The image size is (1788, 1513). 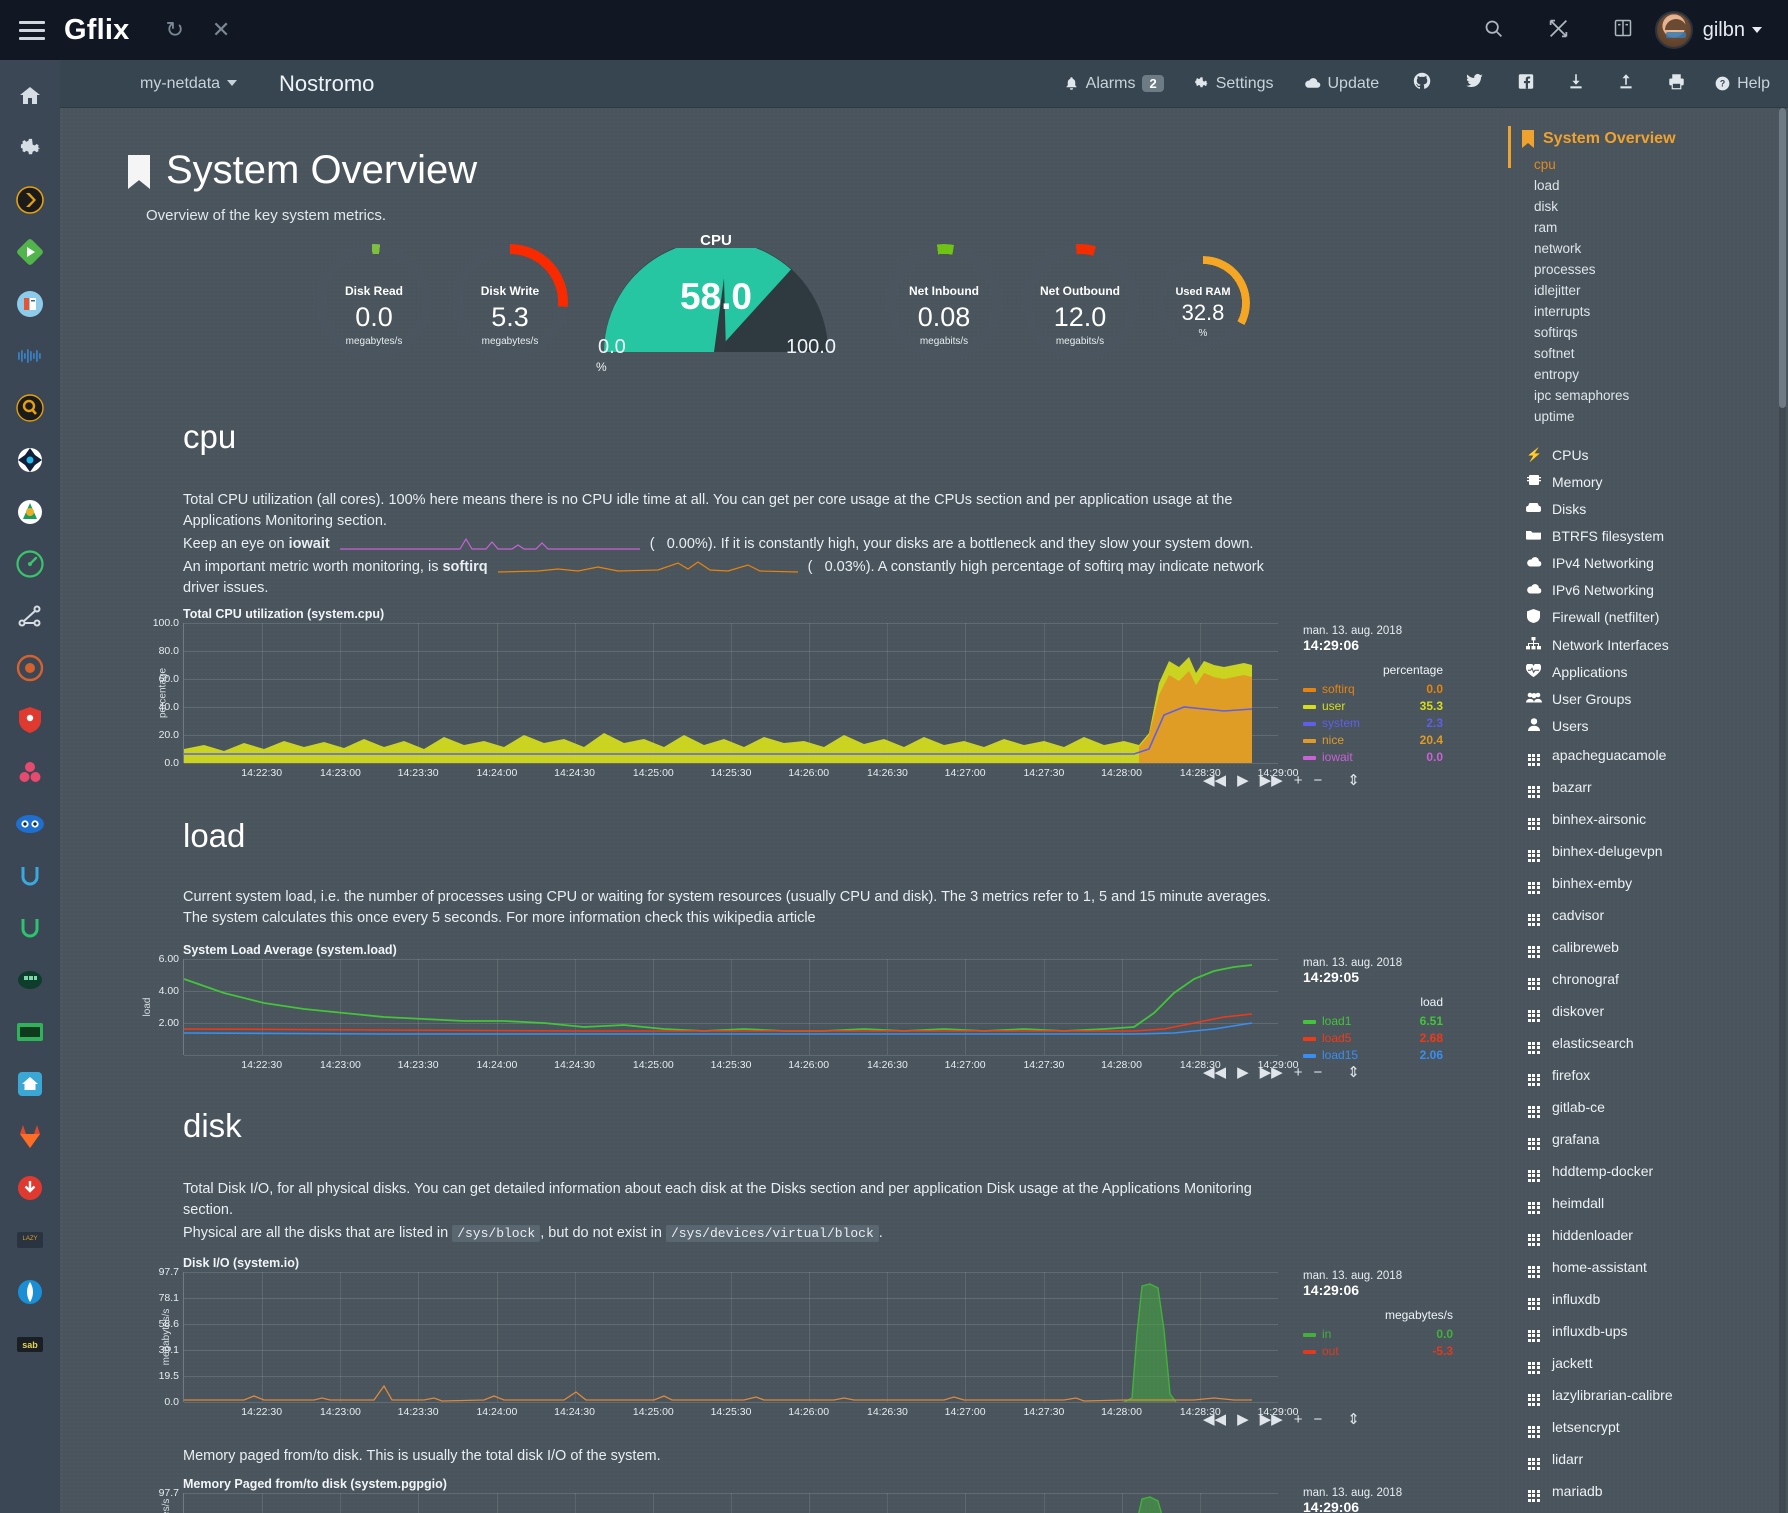 I want to click on print-icon, so click(x=1676, y=84).